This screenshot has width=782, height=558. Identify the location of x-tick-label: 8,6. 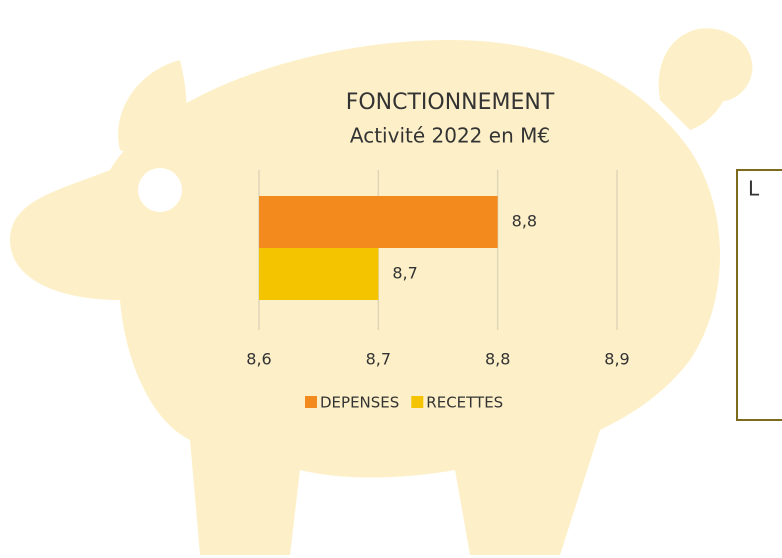
(258, 359).